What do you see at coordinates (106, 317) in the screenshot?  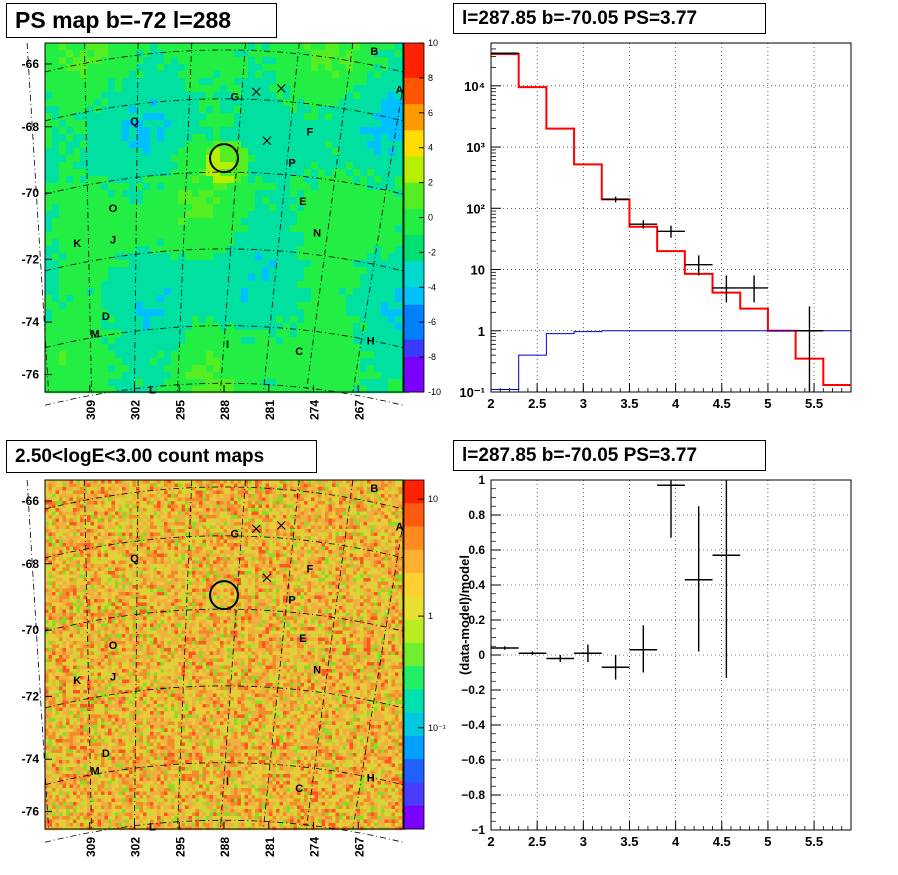 I see `source-label-d: D` at bounding box center [106, 317].